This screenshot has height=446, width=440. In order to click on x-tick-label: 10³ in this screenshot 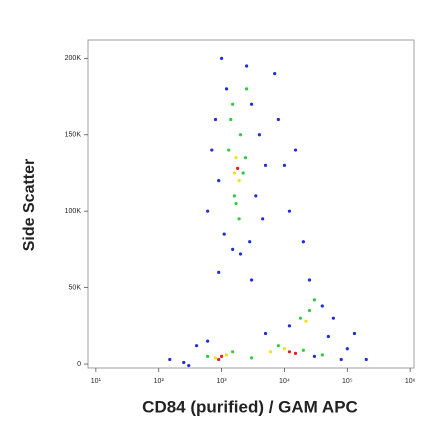, I will do `click(222, 381)`.